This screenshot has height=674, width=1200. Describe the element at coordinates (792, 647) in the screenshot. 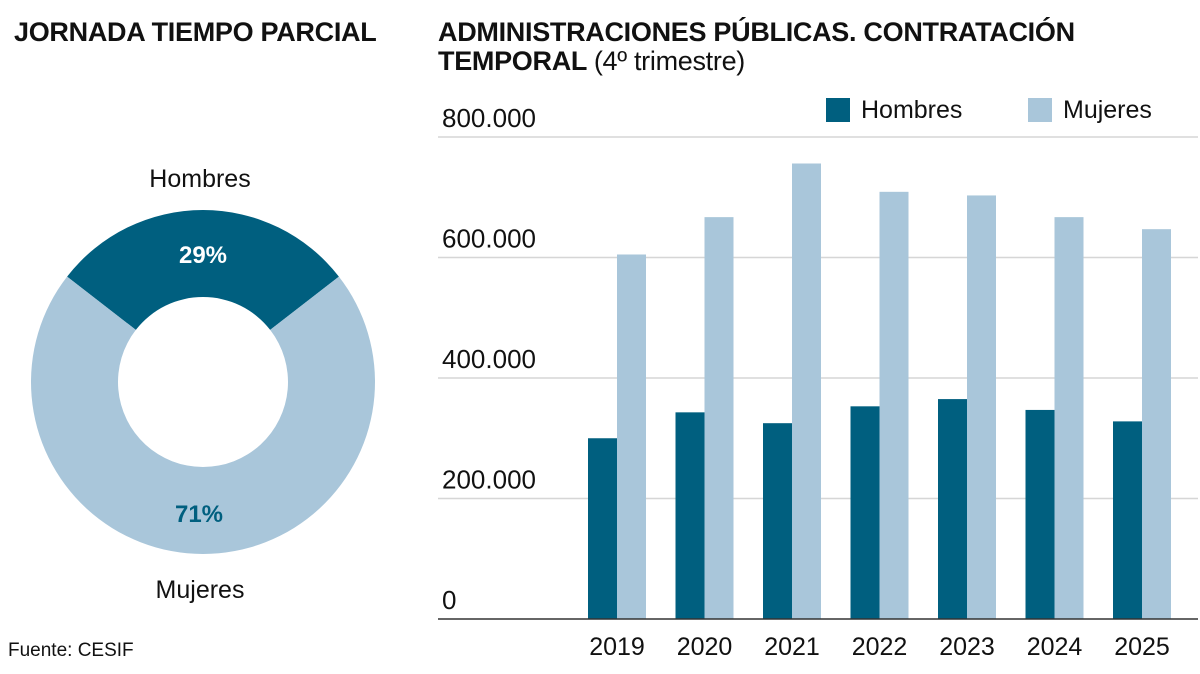

I see `x-tick-label: 2021` at that location.